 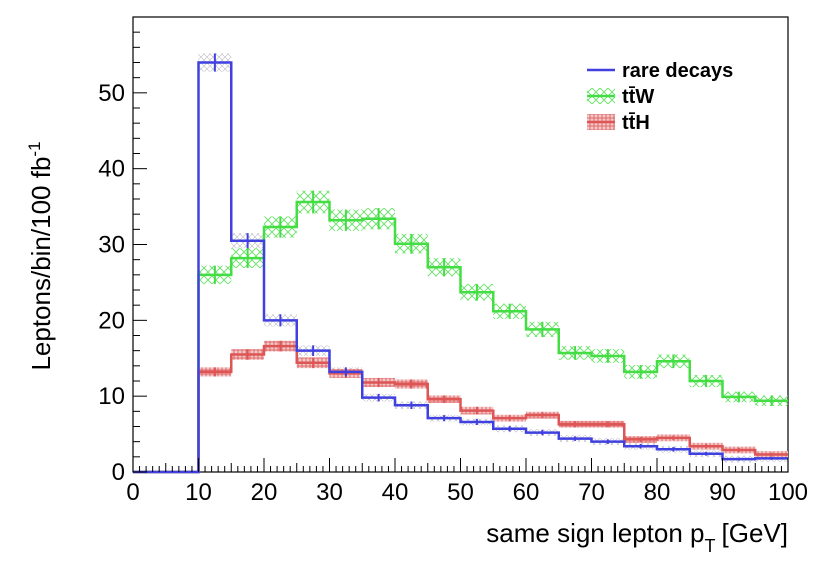 What do you see at coordinates (111, 396) in the screenshot?
I see `y-tick-label-10: 10` at bounding box center [111, 396].